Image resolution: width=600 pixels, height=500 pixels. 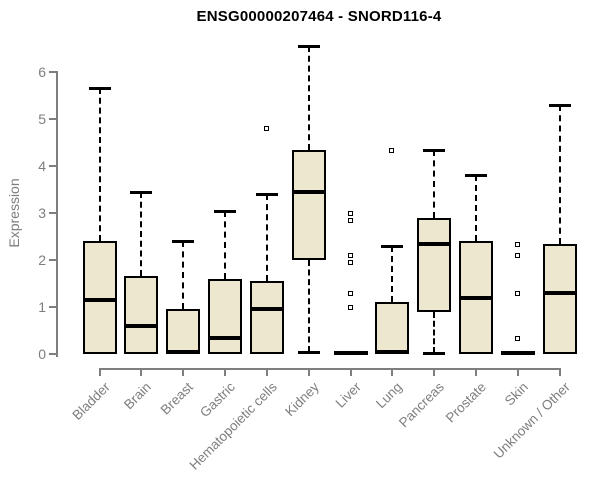 I want to click on y-tick-label: 3, so click(x=42, y=213).